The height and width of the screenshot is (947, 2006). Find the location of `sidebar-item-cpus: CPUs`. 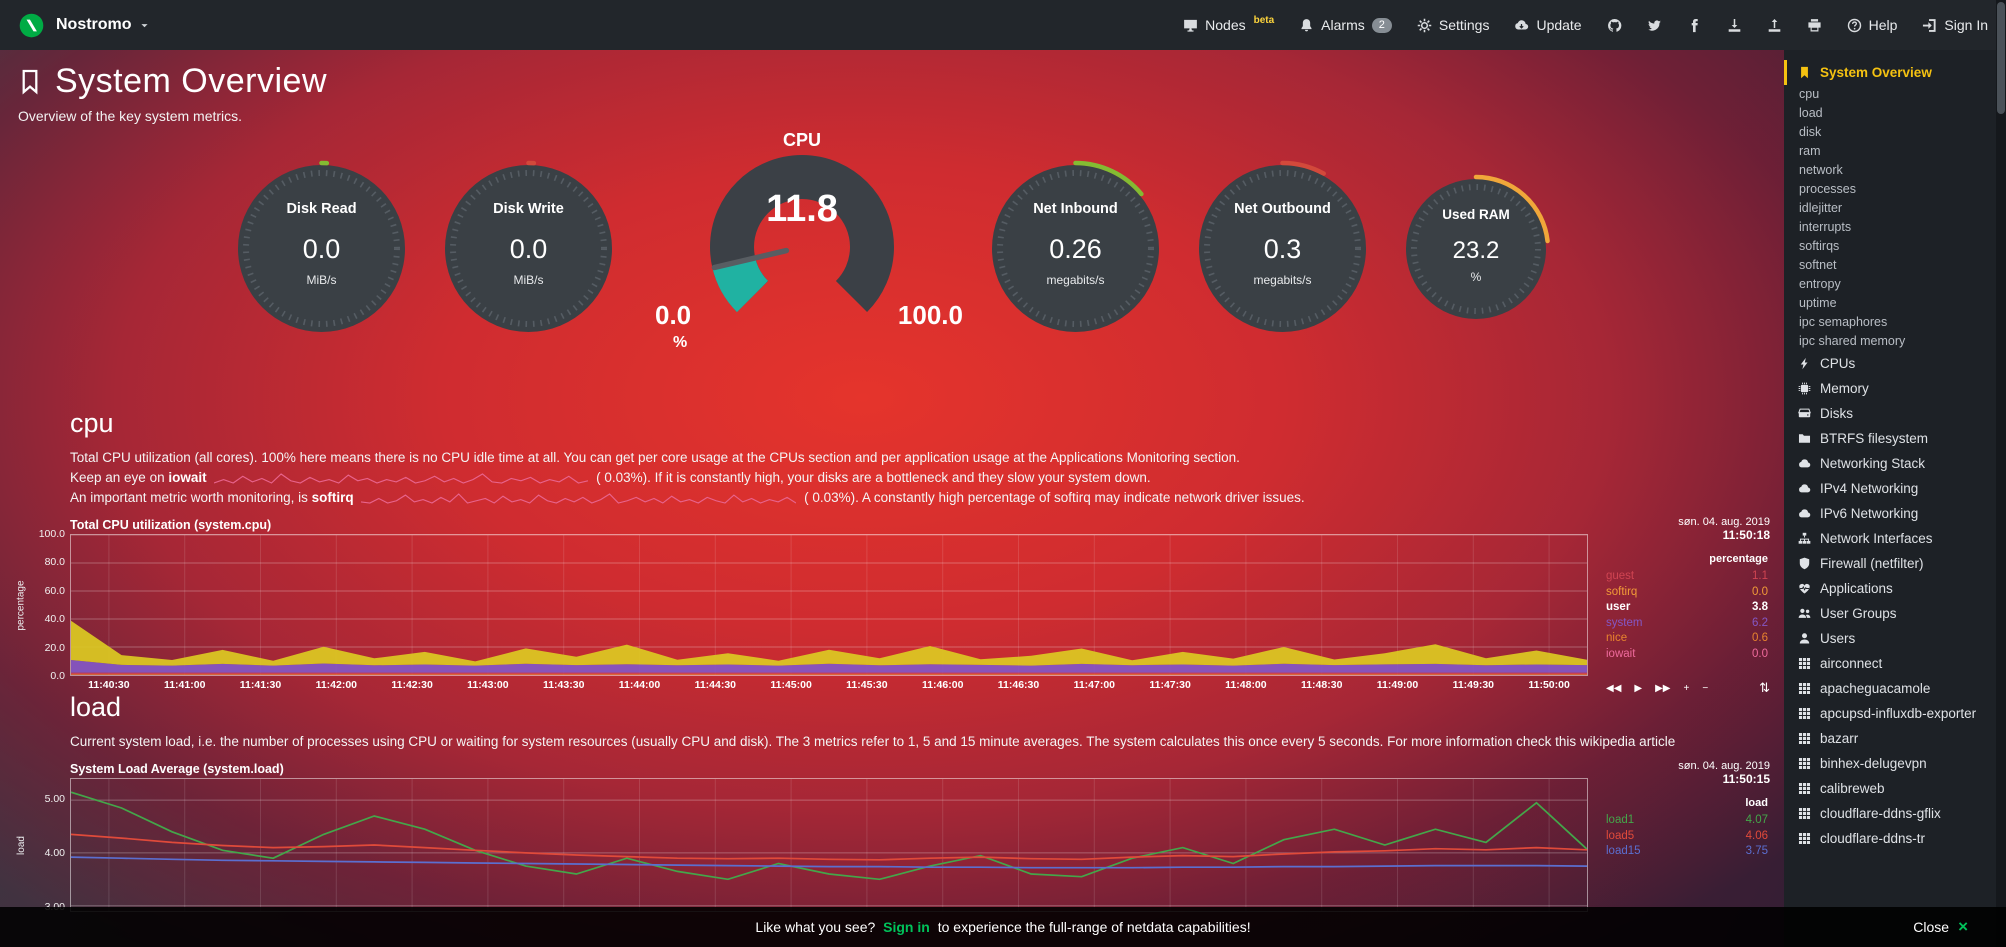

sidebar-item-cpus: CPUs is located at coordinates (1890, 363).